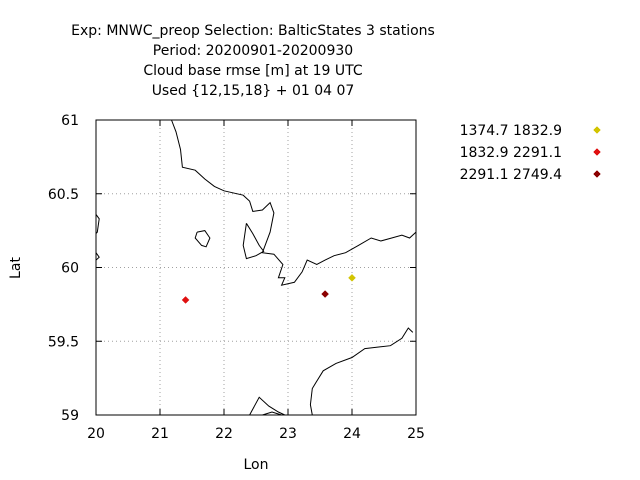  What do you see at coordinates (224, 434) in the screenshot?
I see `x-tick-label: 22` at bounding box center [224, 434].